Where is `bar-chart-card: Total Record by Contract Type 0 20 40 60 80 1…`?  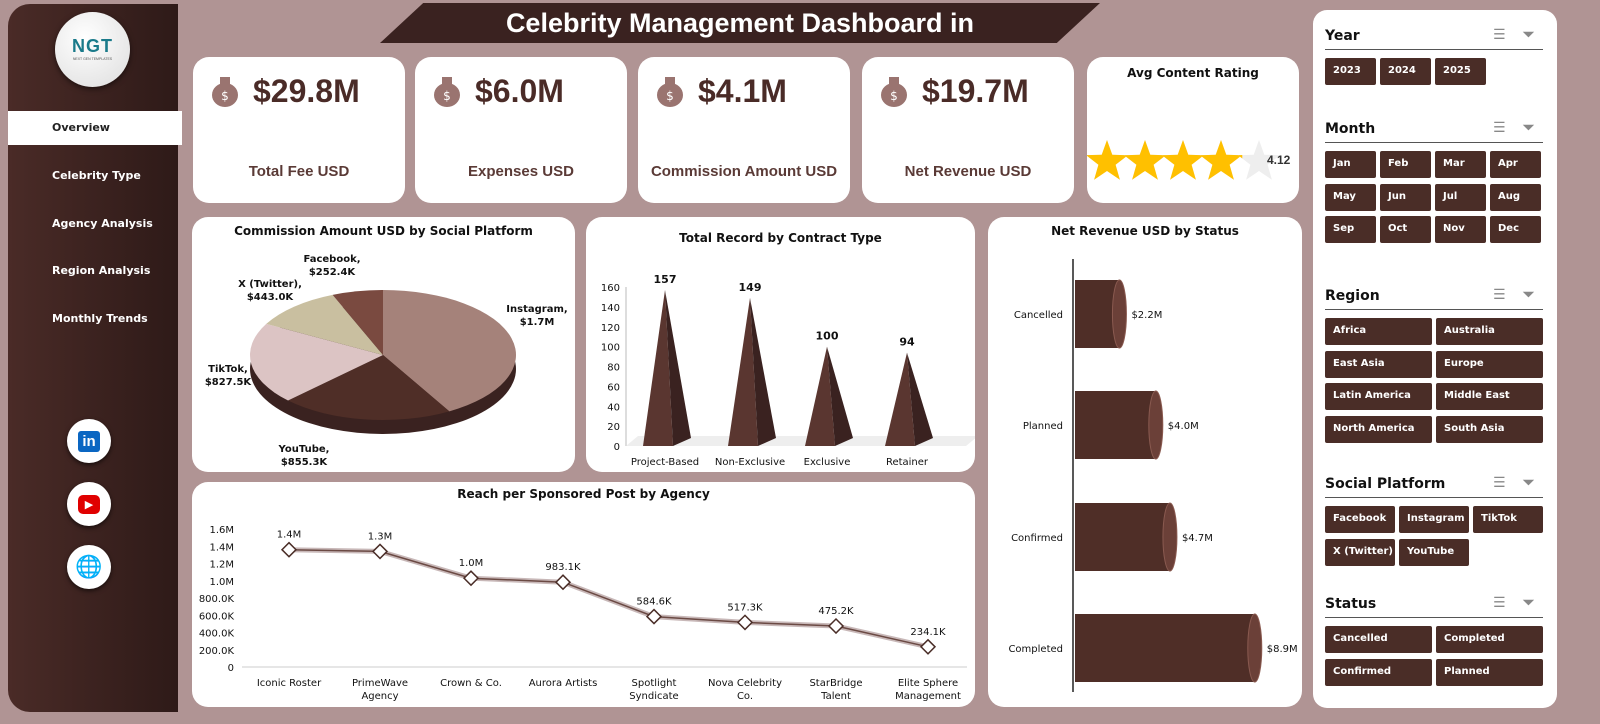 bar-chart-card: Total Record by Contract Type 0 20 40 60 80 1… is located at coordinates (780, 344).